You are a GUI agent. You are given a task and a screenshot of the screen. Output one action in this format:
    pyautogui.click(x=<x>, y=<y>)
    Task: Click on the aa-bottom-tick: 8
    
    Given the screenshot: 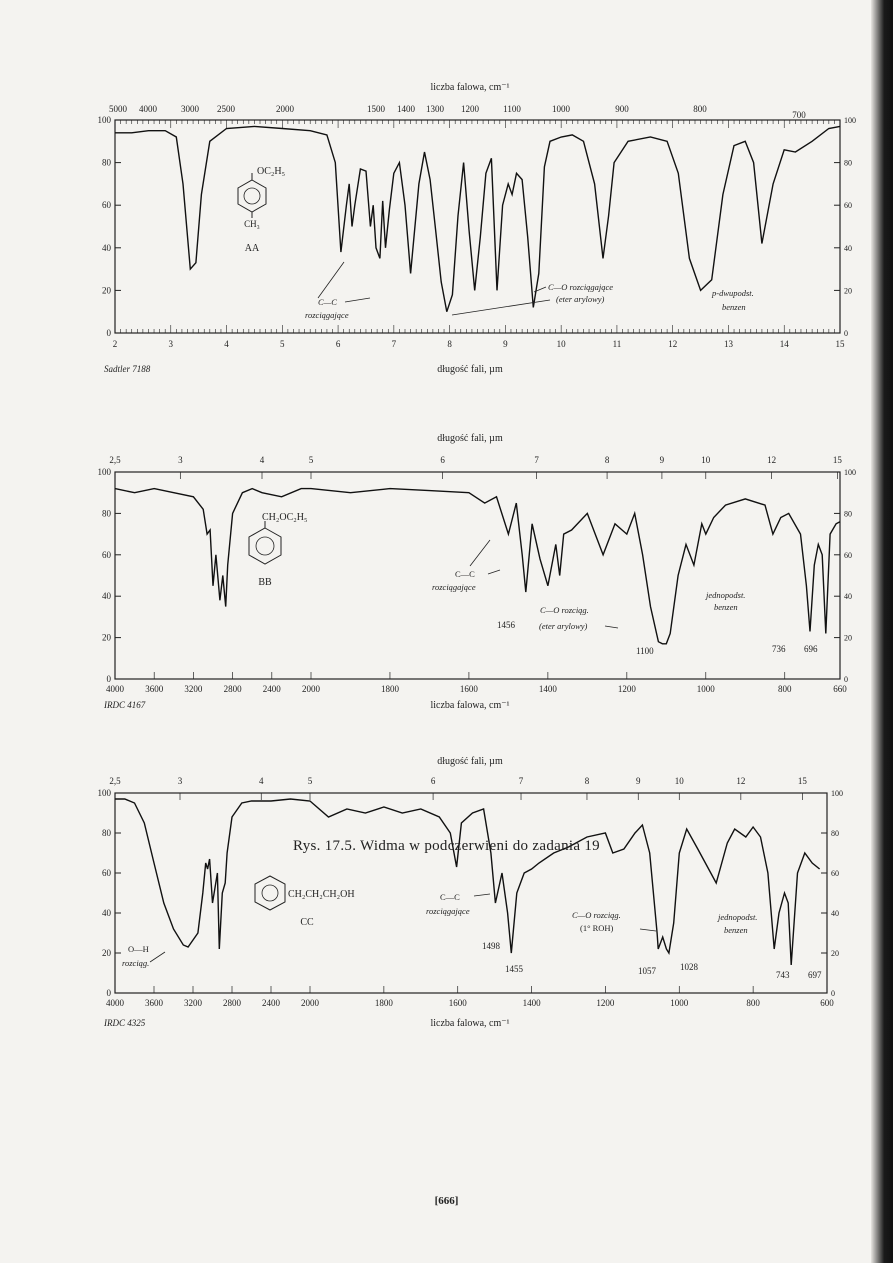 What is the action you would take?
    pyautogui.click(x=449, y=344)
    